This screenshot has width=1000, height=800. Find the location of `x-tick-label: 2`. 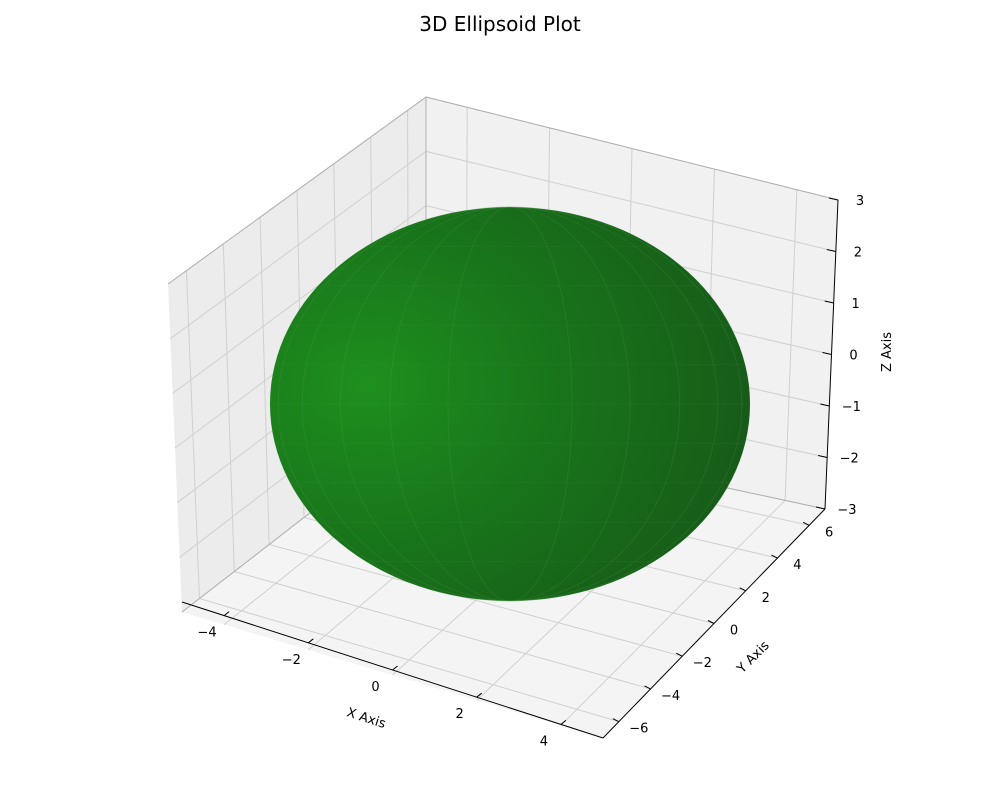

x-tick-label: 2 is located at coordinates (460, 714).